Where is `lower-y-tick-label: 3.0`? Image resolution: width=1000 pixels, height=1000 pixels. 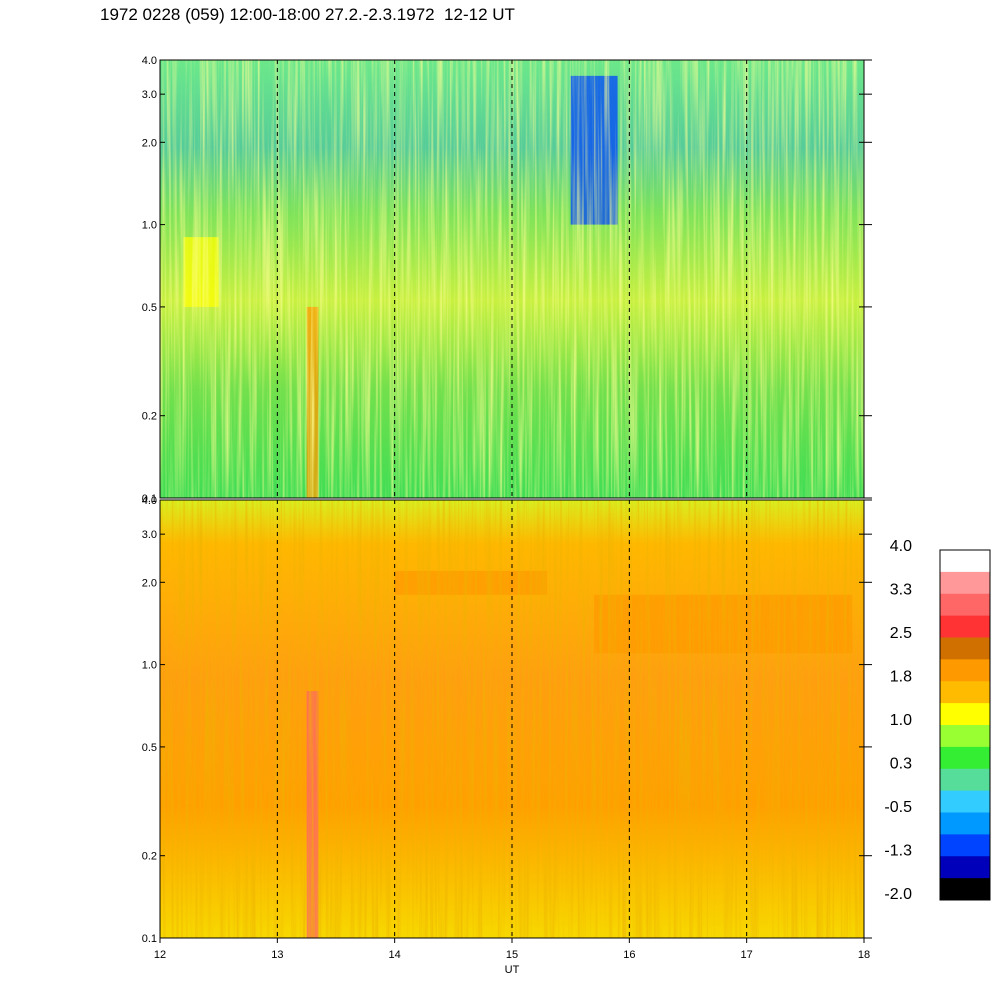 lower-y-tick-label: 3.0 is located at coordinates (149, 535).